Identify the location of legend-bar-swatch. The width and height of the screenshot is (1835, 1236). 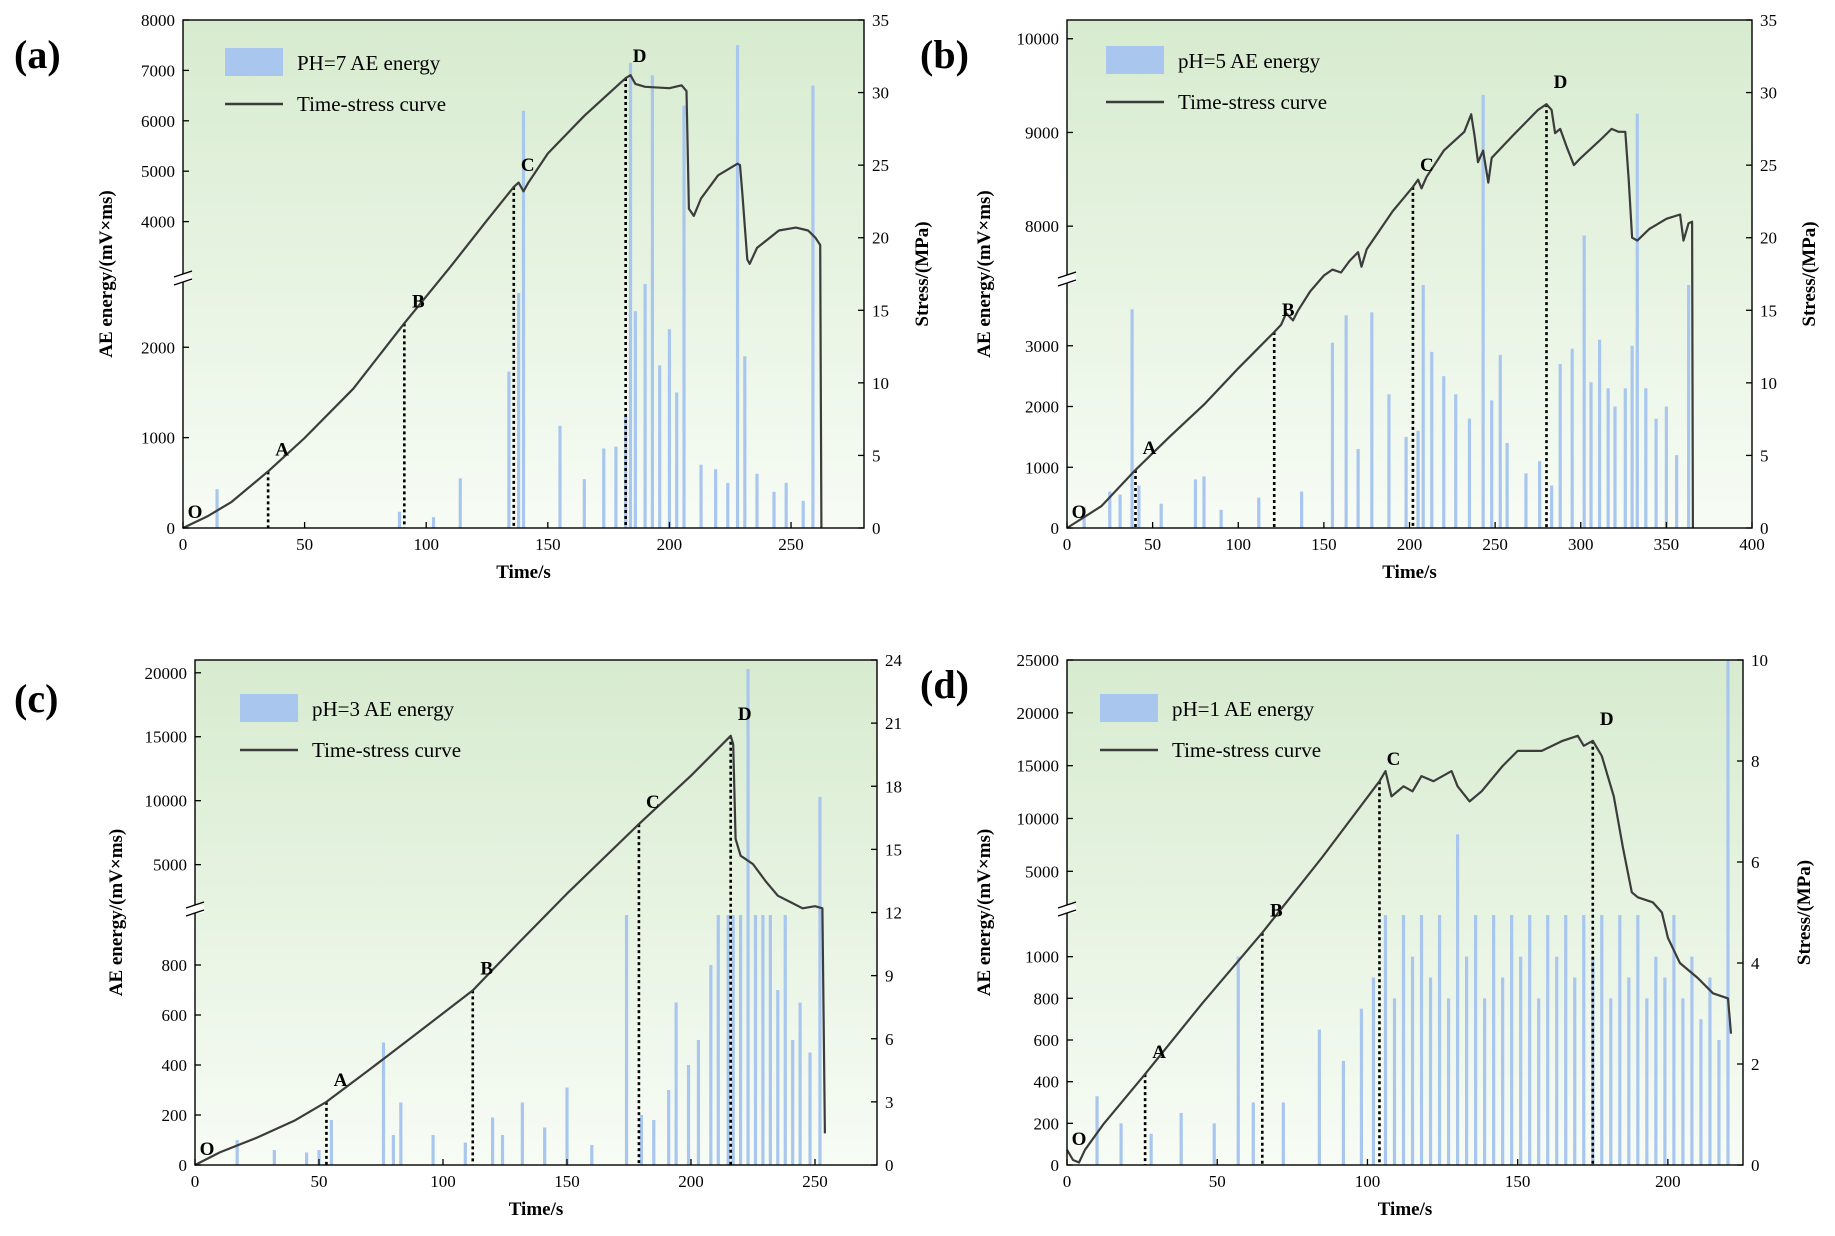
(254, 62).